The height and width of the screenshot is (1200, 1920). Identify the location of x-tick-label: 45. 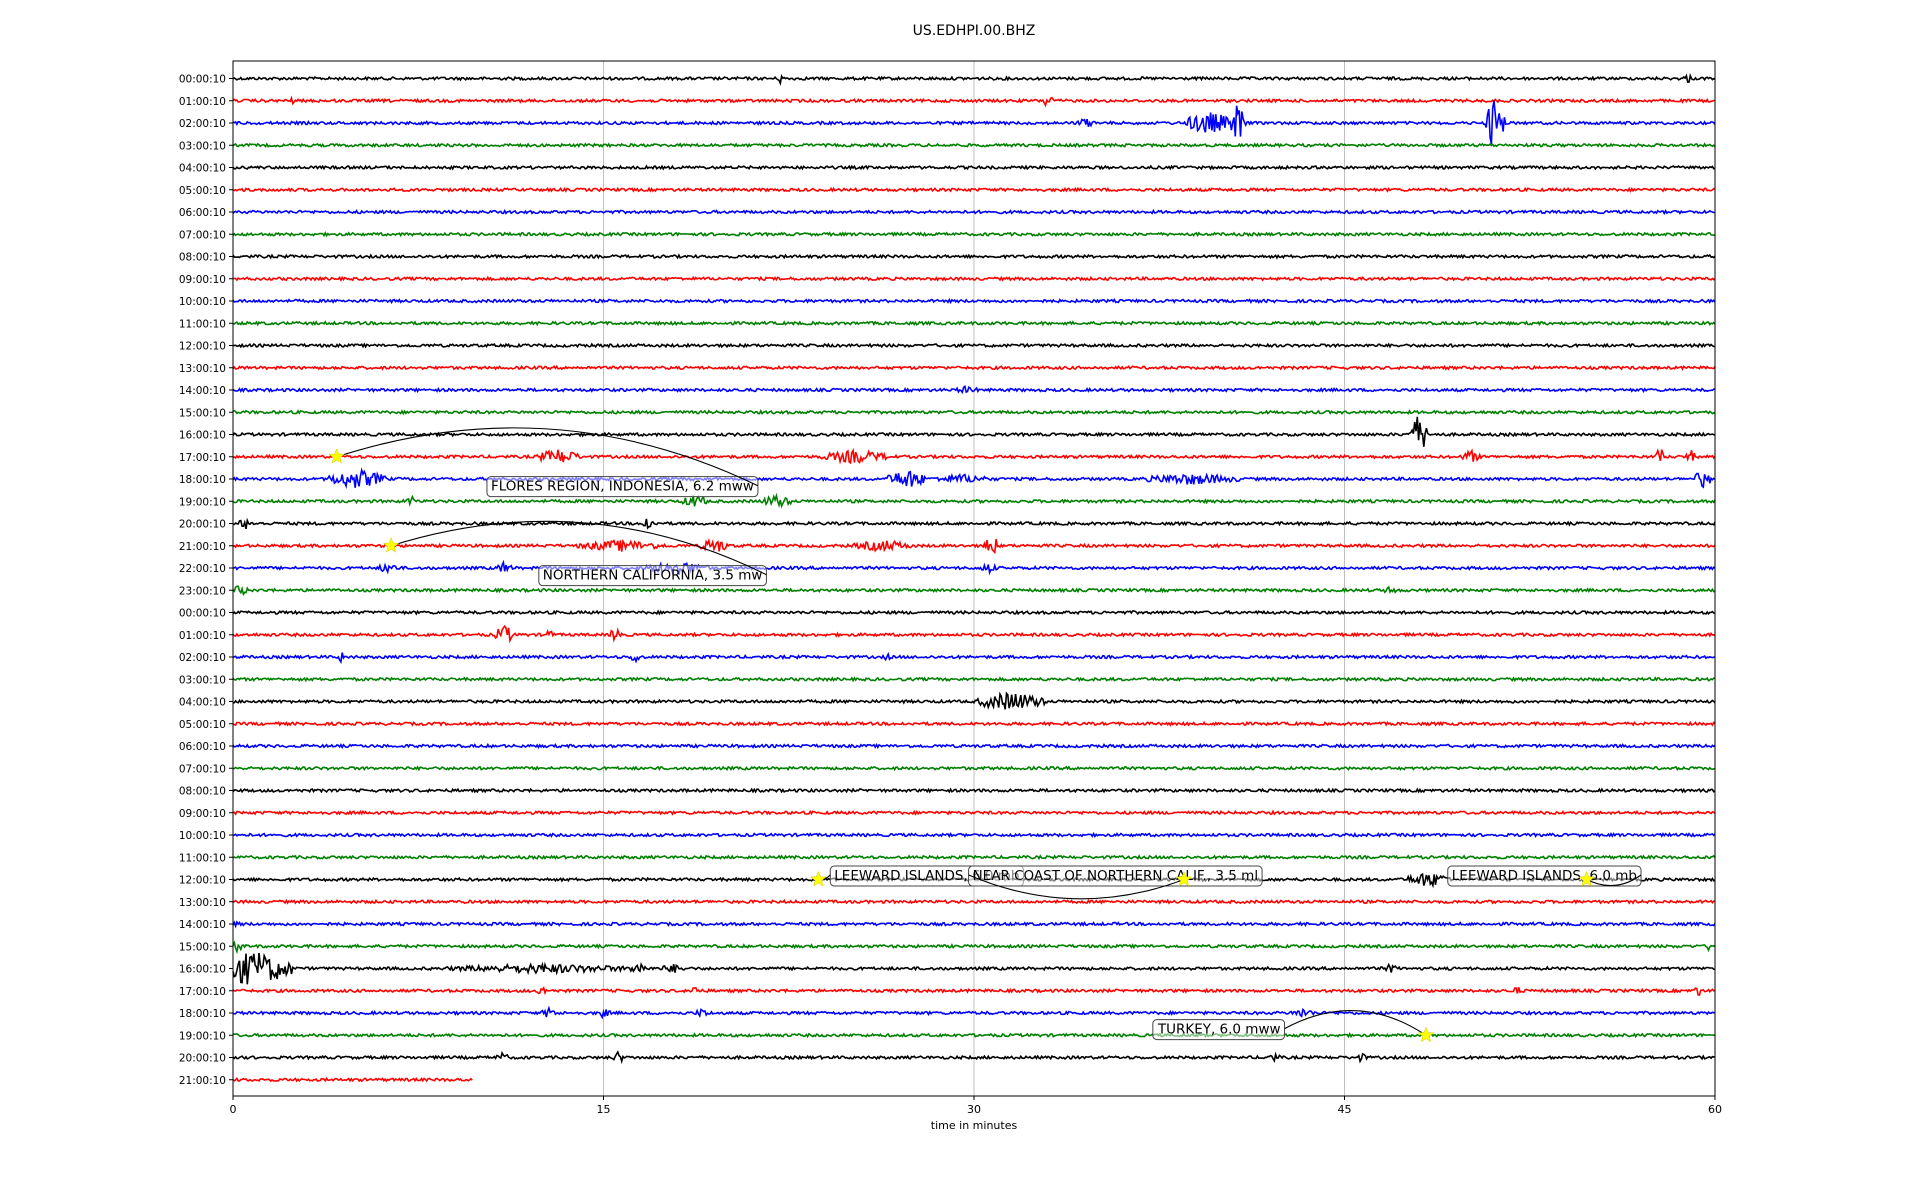
(1345, 1109).